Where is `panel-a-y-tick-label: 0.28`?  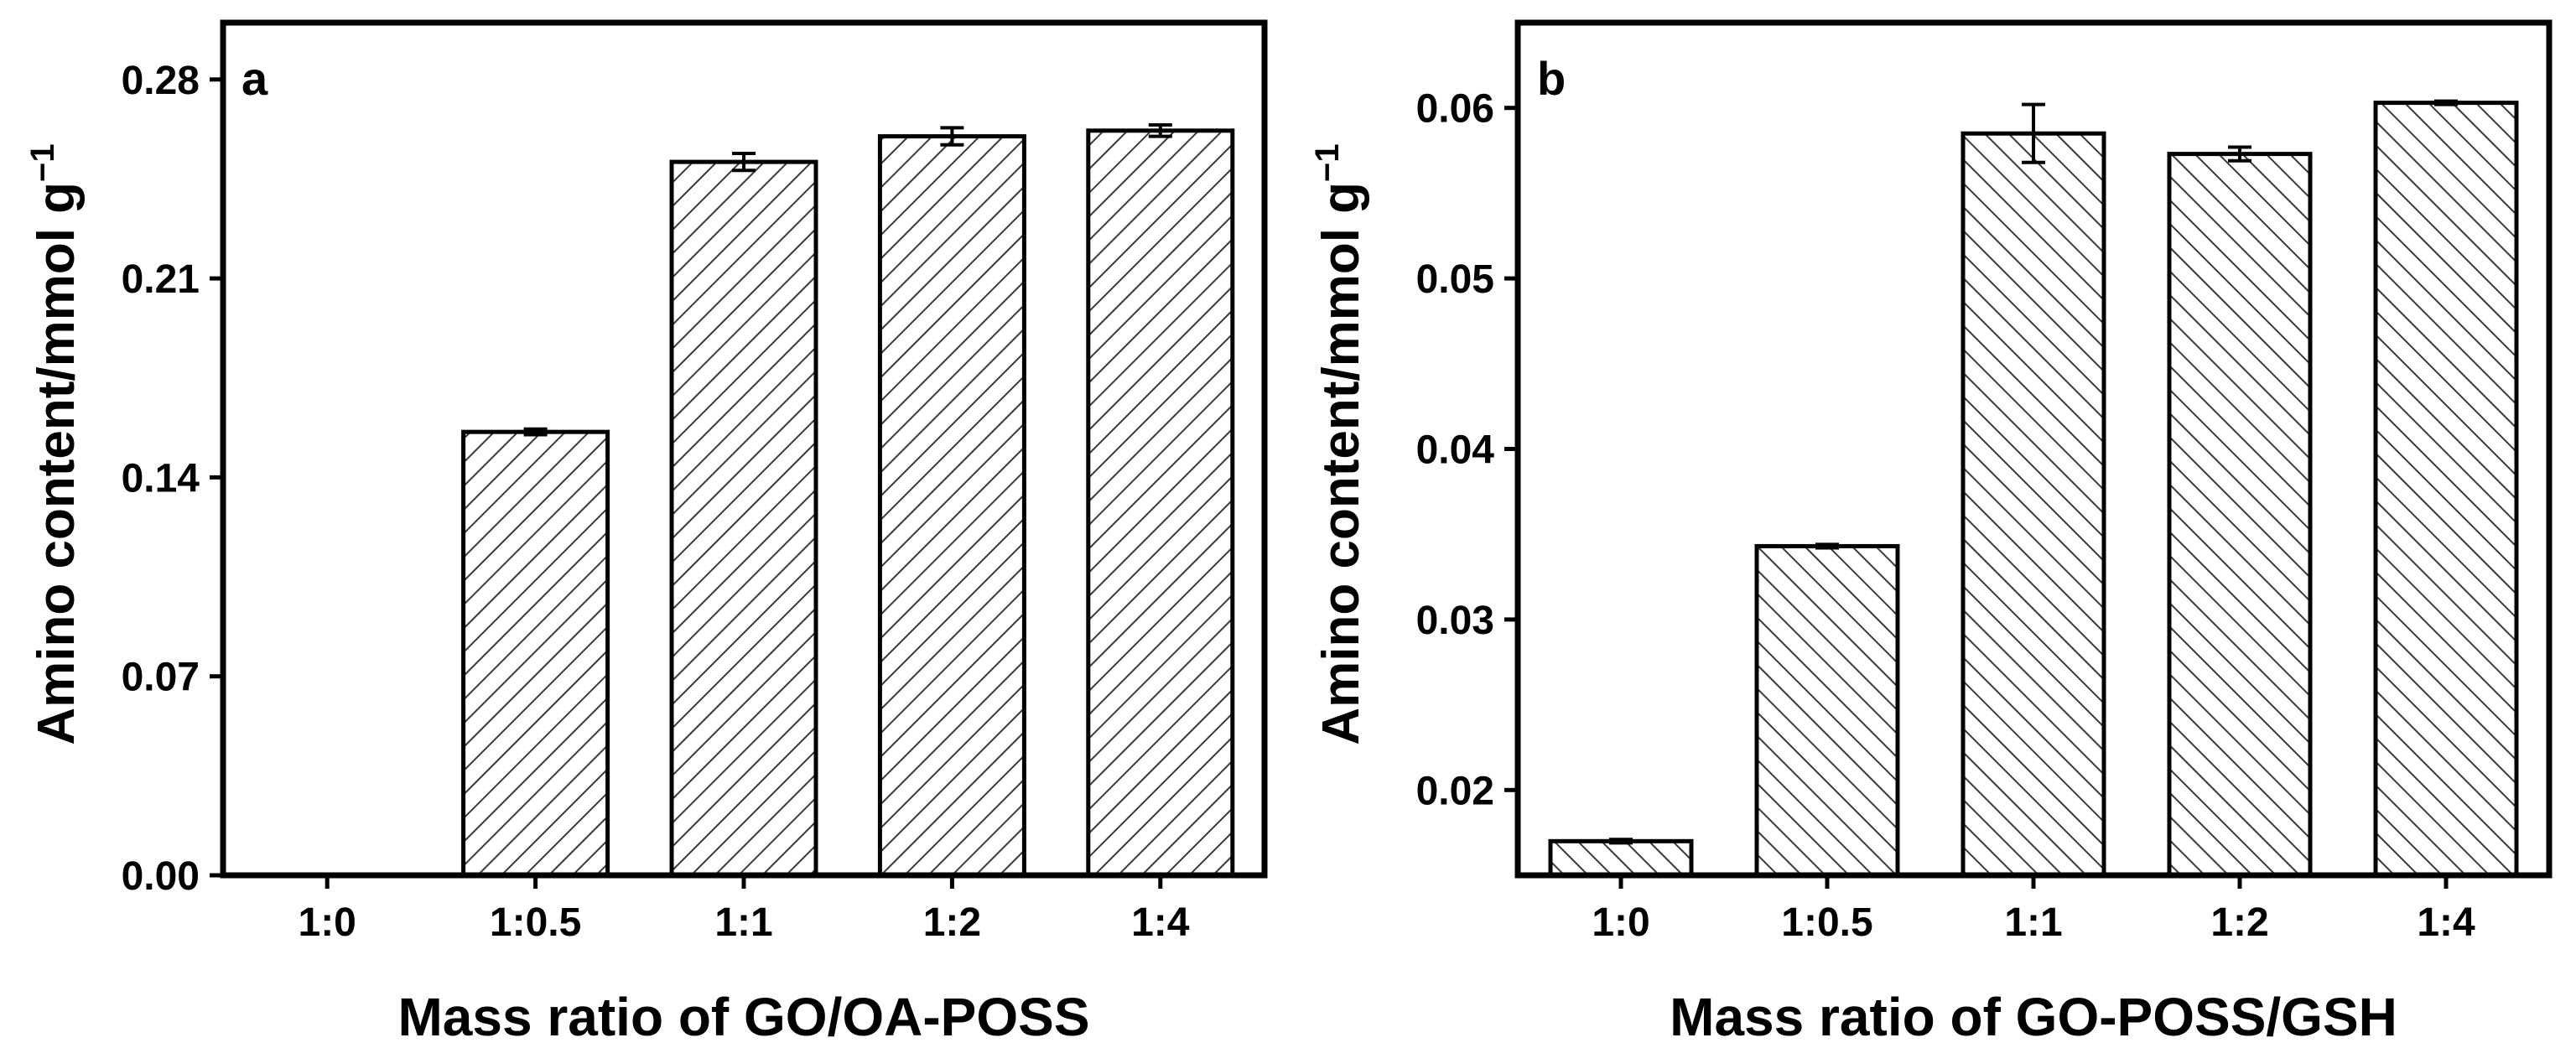 panel-a-y-tick-label: 0.28 is located at coordinates (161, 81).